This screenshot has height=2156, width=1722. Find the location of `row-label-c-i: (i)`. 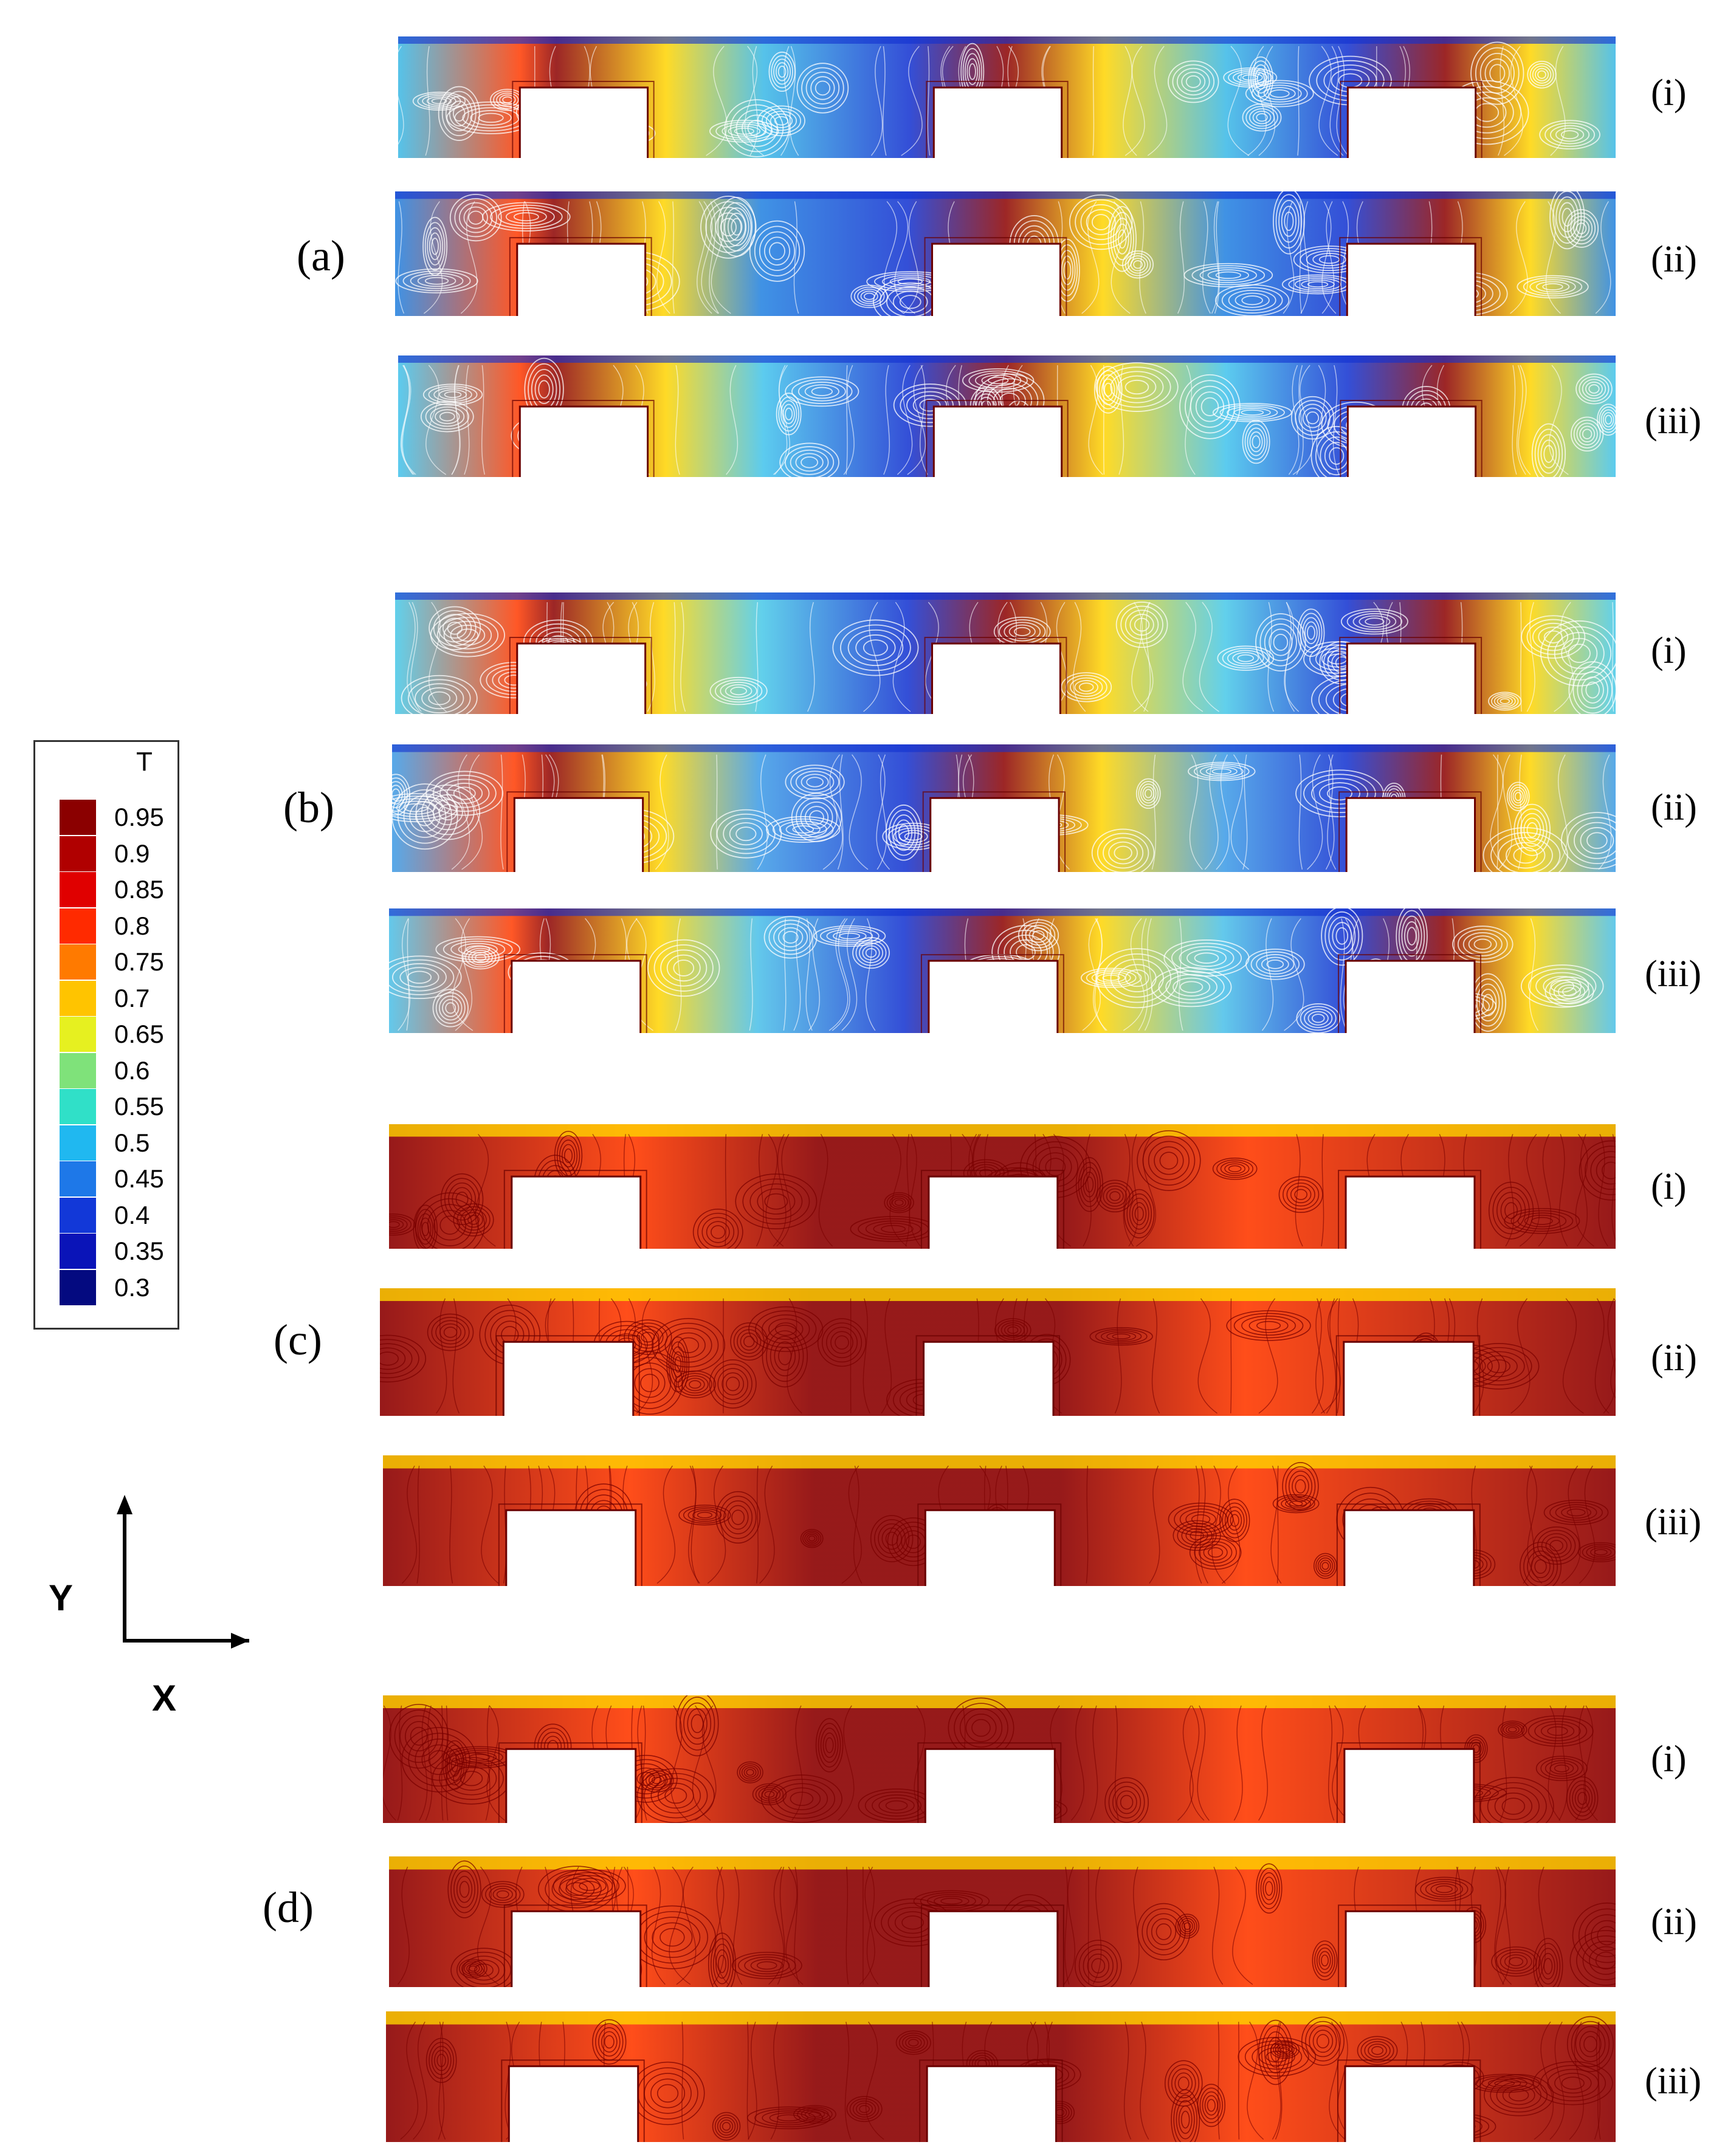

row-label-c-i: (i) is located at coordinates (1669, 1186).